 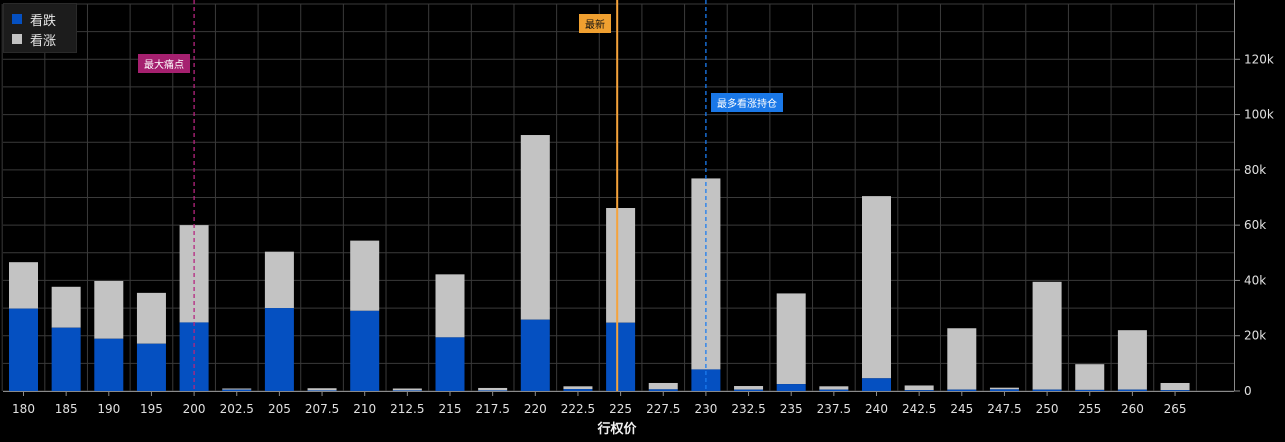 What do you see at coordinates (279, 409) in the screenshot?
I see `x-tick-label: 205` at bounding box center [279, 409].